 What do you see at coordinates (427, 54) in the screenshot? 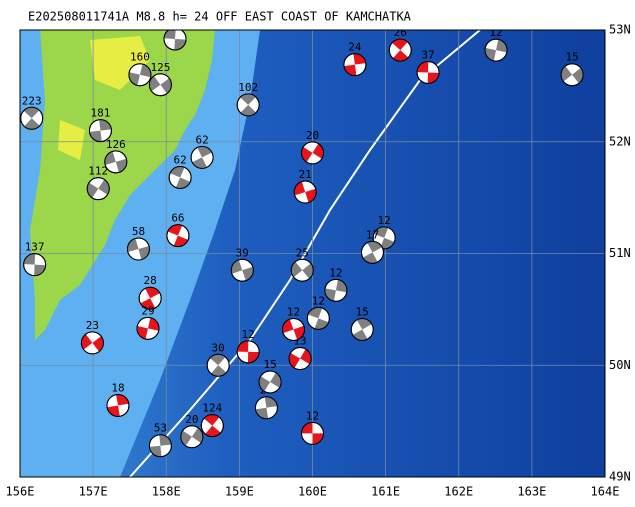
I see `depth-label: 37` at bounding box center [427, 54].